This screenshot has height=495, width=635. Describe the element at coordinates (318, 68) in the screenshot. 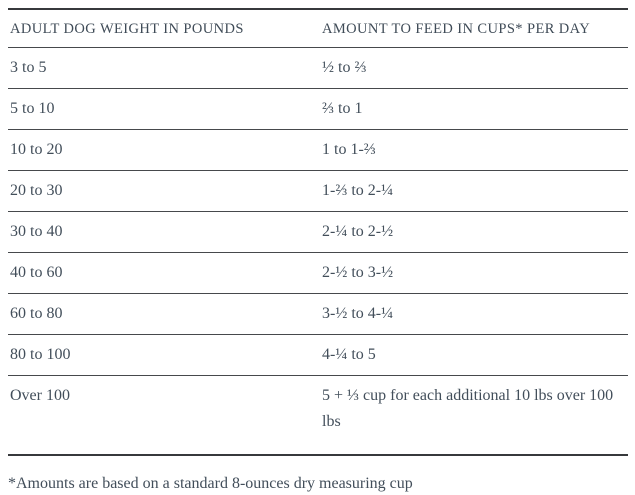

I see `table-row: 3 to 5 ½ to ⅔` at that location.